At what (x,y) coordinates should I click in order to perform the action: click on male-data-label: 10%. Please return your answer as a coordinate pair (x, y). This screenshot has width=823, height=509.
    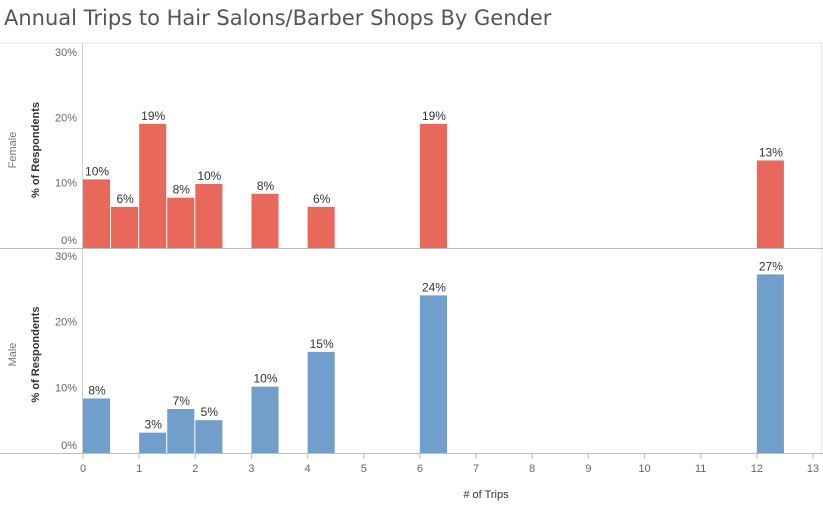
    Looking at the image, I should click on (265, 379).